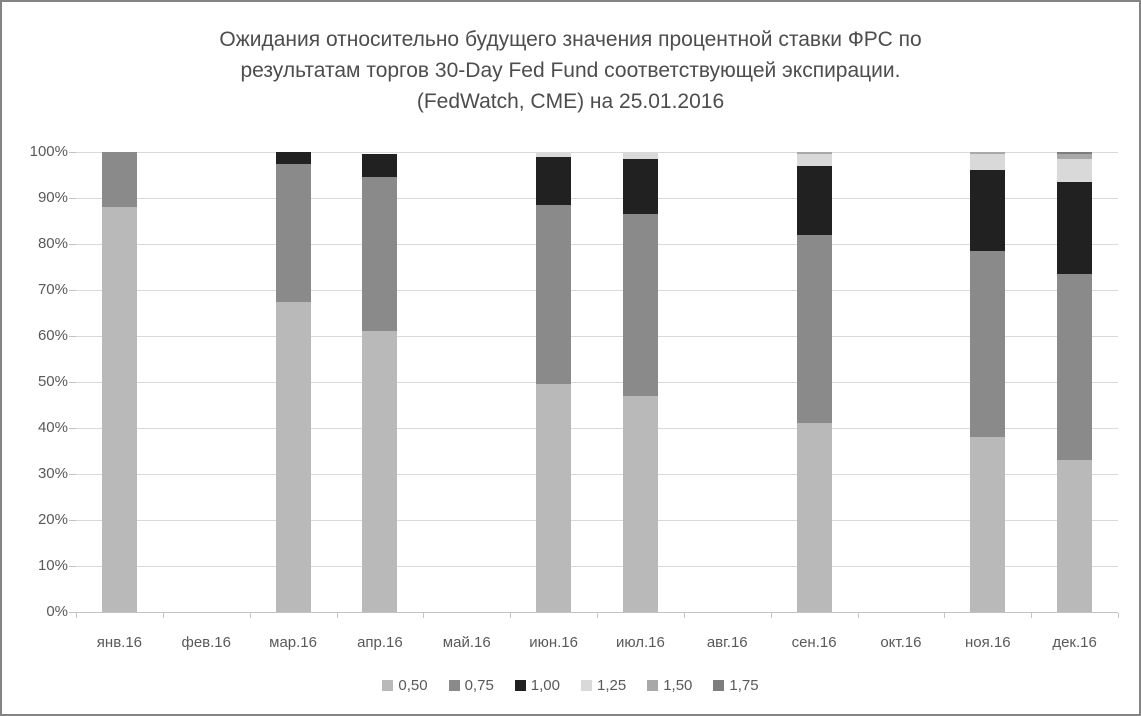 The height and width of the screenshot is (716, 1141). What do you see at coordinates (987, 642) in the screenshot?
I see `x-axis-label-ноя.16: ноя.16` at bounding box center [987, 642].